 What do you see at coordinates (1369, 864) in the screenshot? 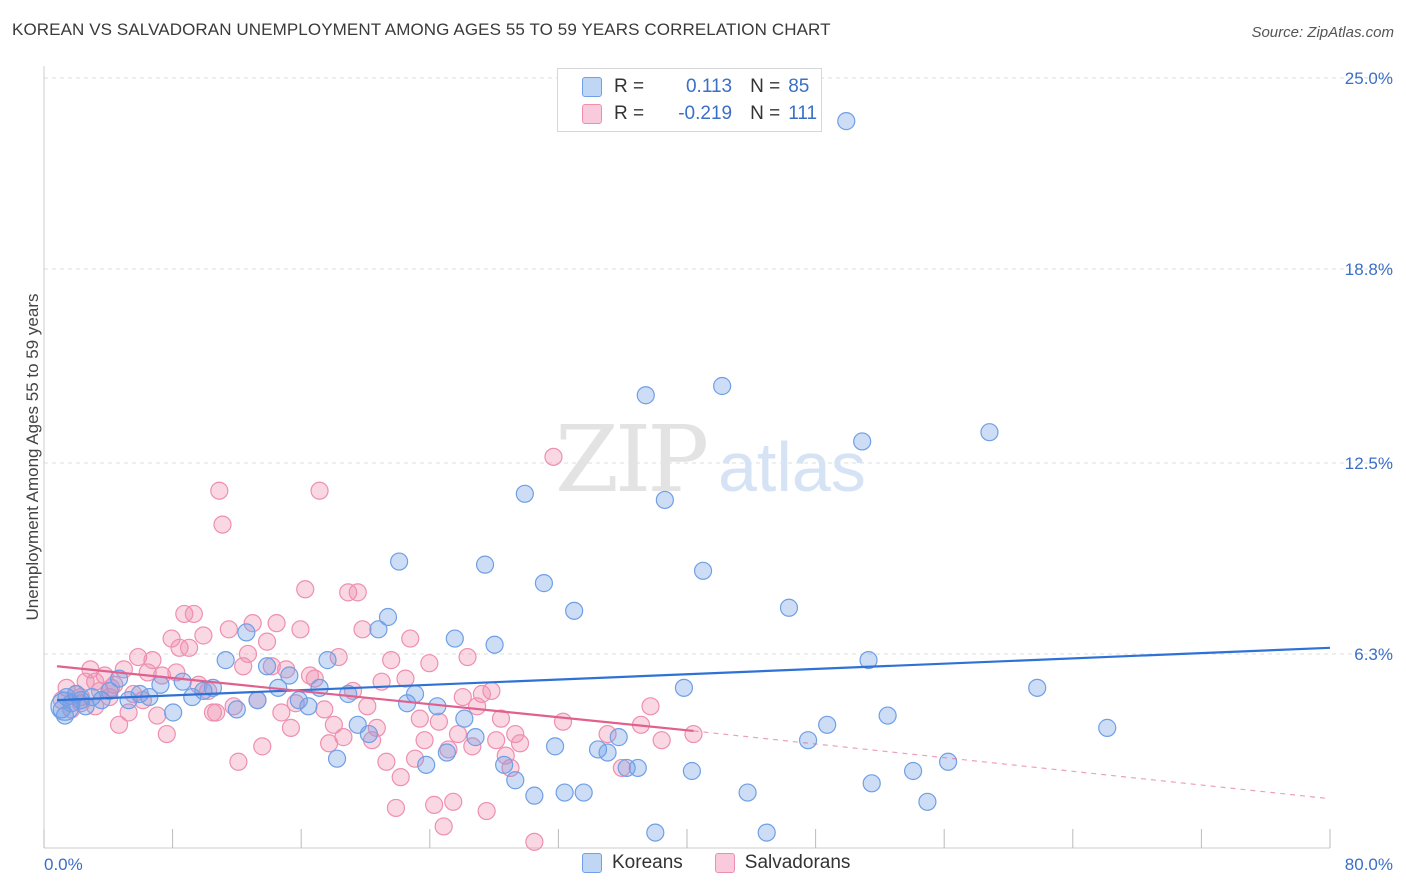
I see `x-tick-label: 80.0%` at bounding box center [1369, 864].